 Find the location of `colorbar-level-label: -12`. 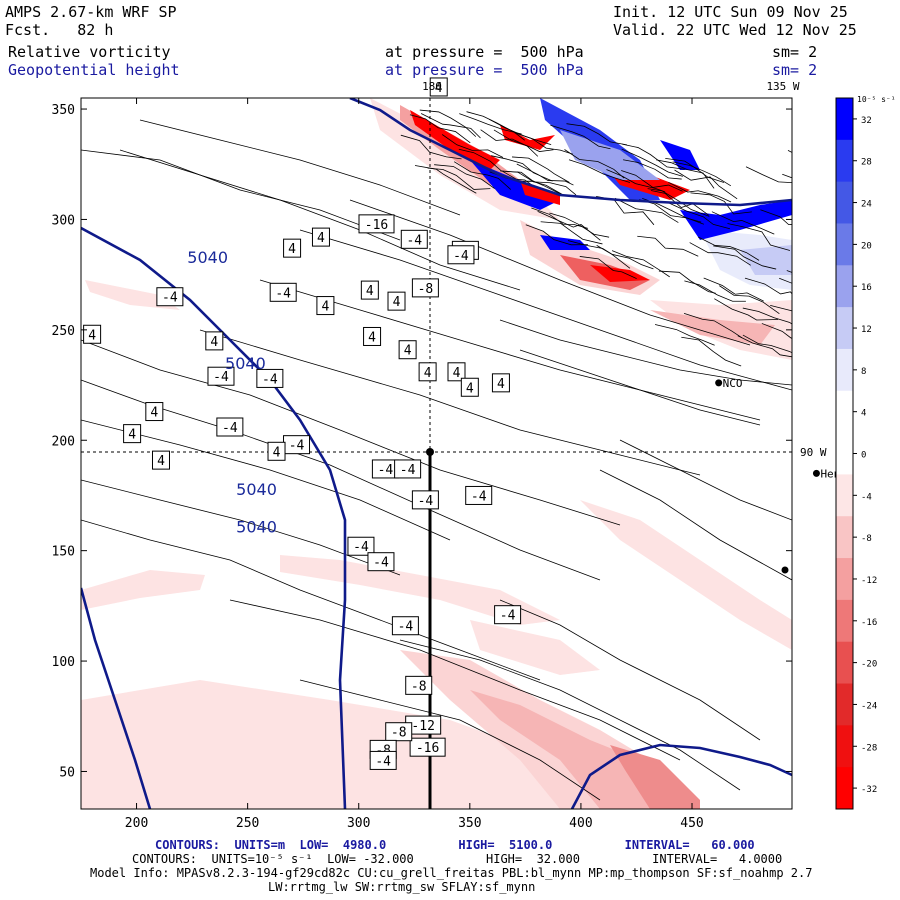

colorbar-level-label: -12 is located at coordinates (869, 581).